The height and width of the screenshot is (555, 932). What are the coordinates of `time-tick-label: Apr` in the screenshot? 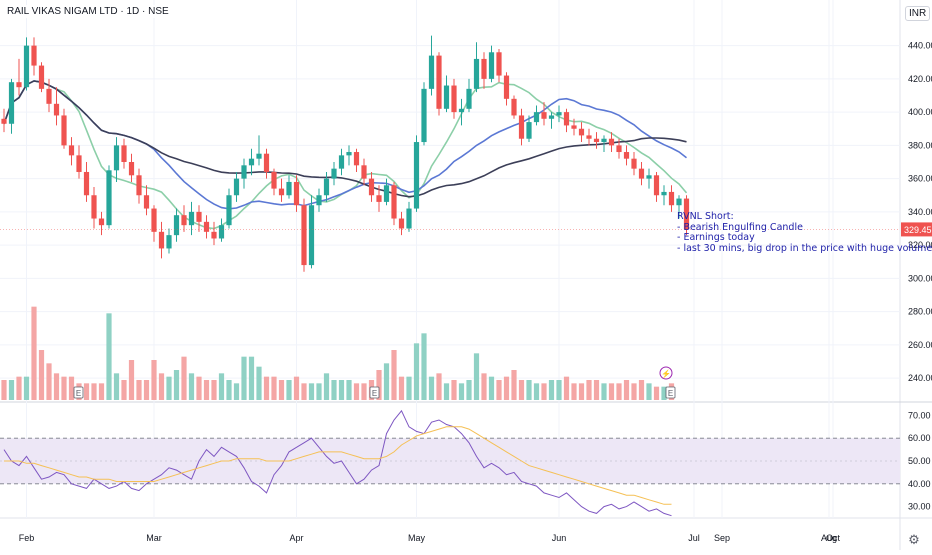 It's located at (296, 538).